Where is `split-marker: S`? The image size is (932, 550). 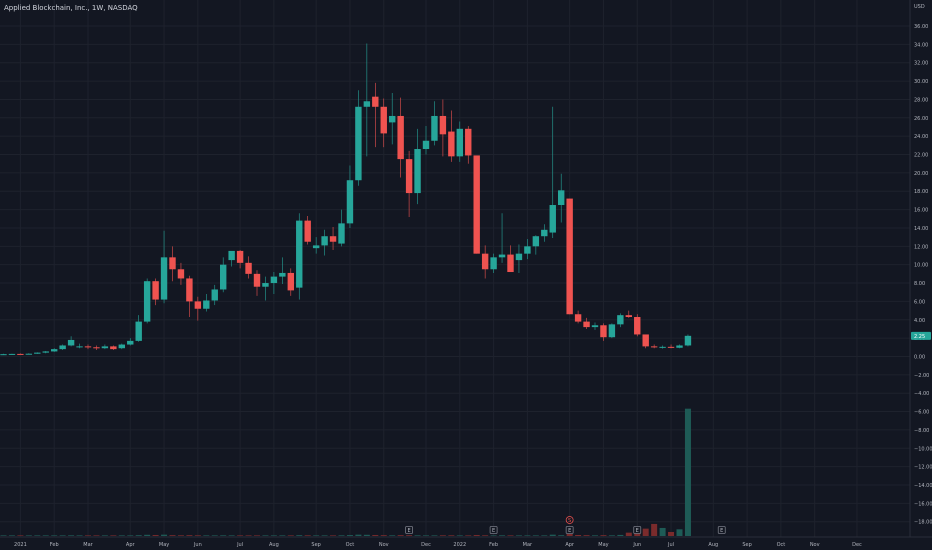 split-marker: S is located at coordinates (569, 520).